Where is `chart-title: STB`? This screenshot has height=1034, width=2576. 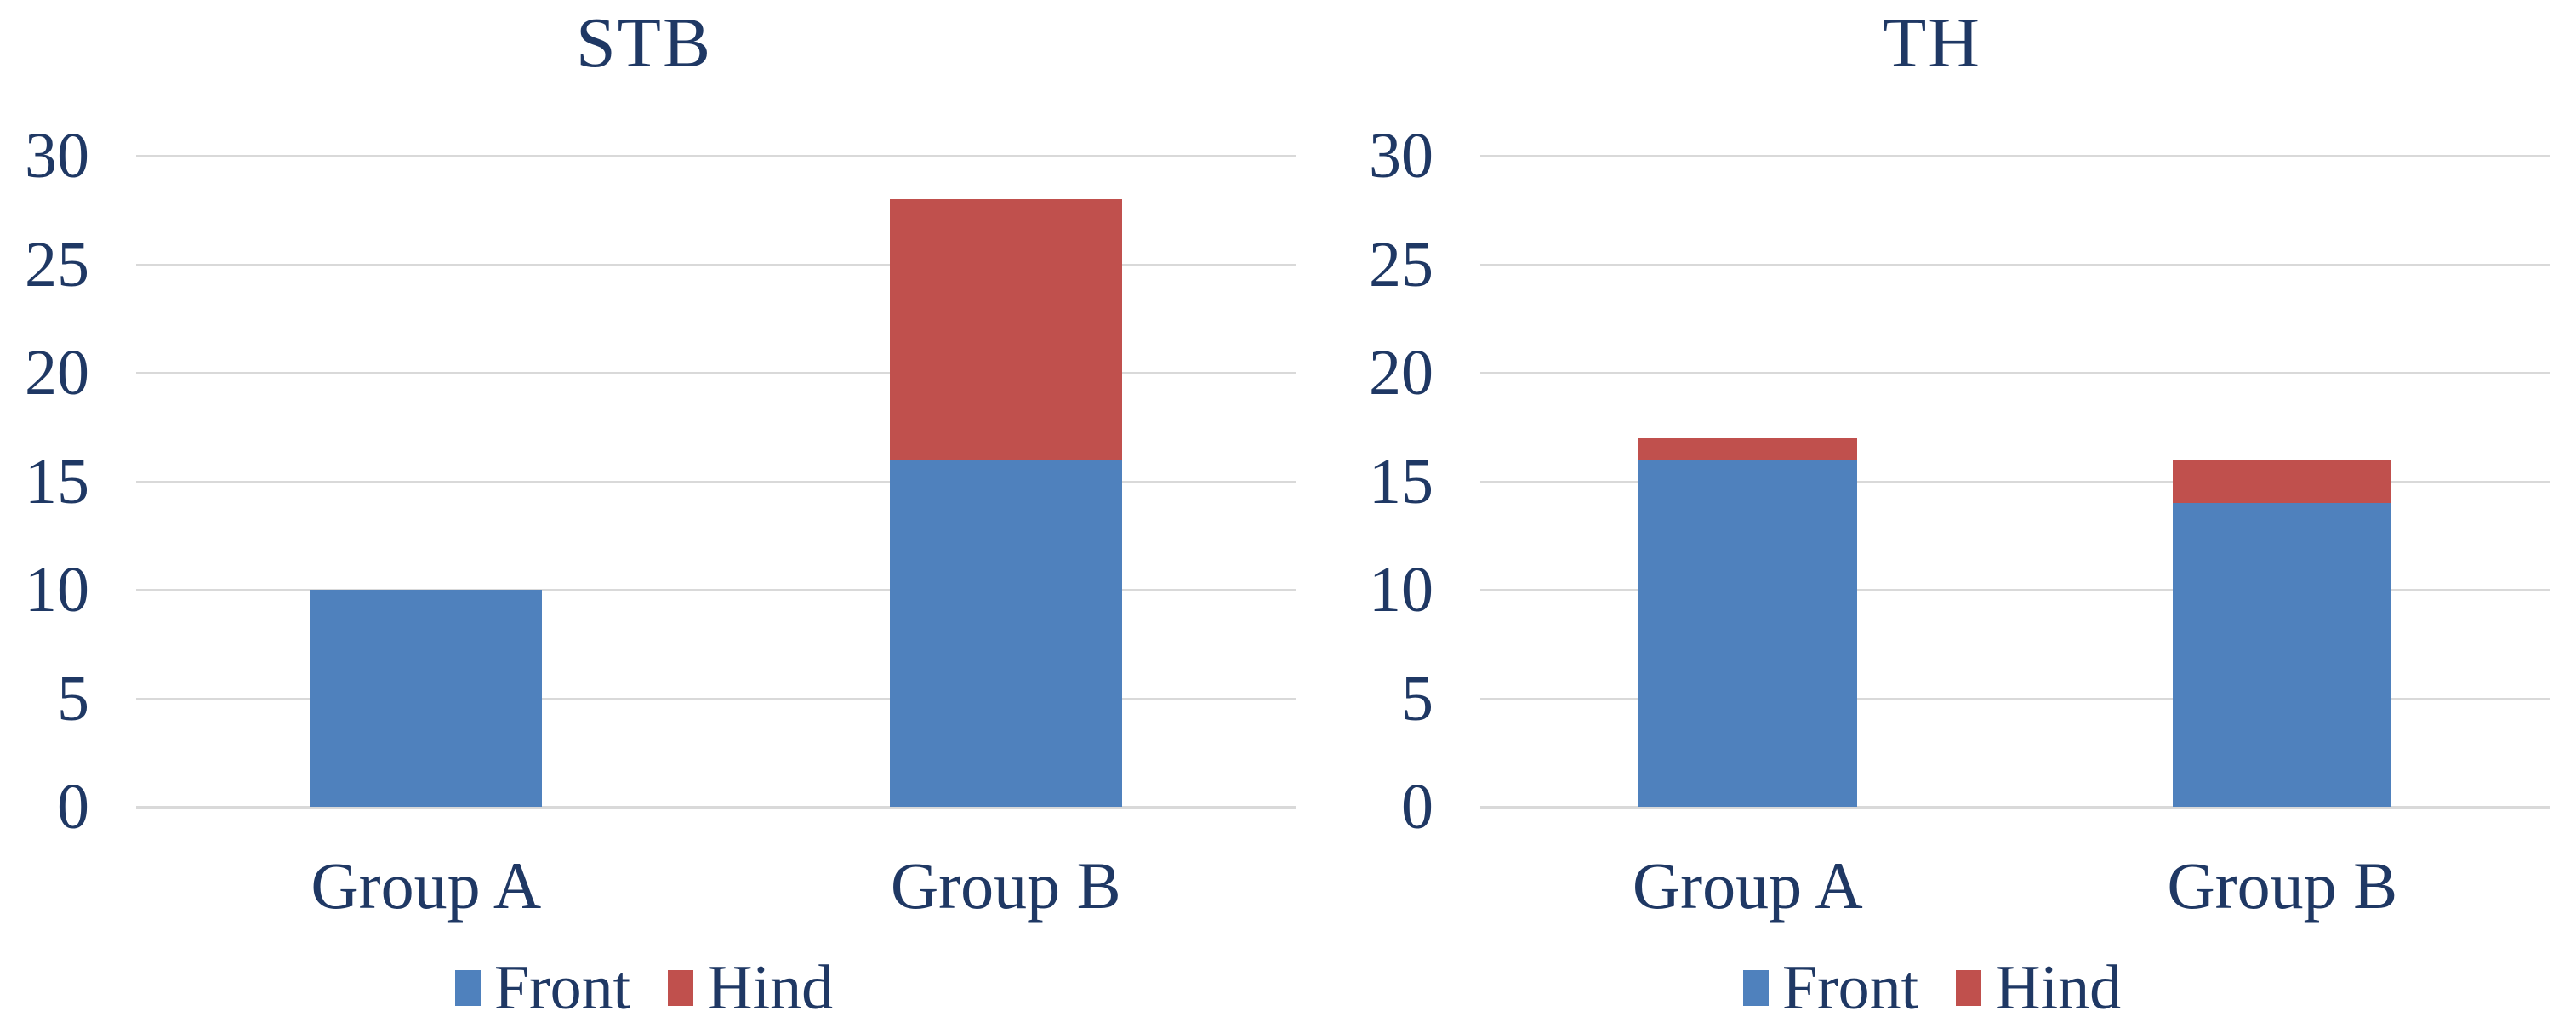
chart-title: STB is located at coordinates (644, 43).